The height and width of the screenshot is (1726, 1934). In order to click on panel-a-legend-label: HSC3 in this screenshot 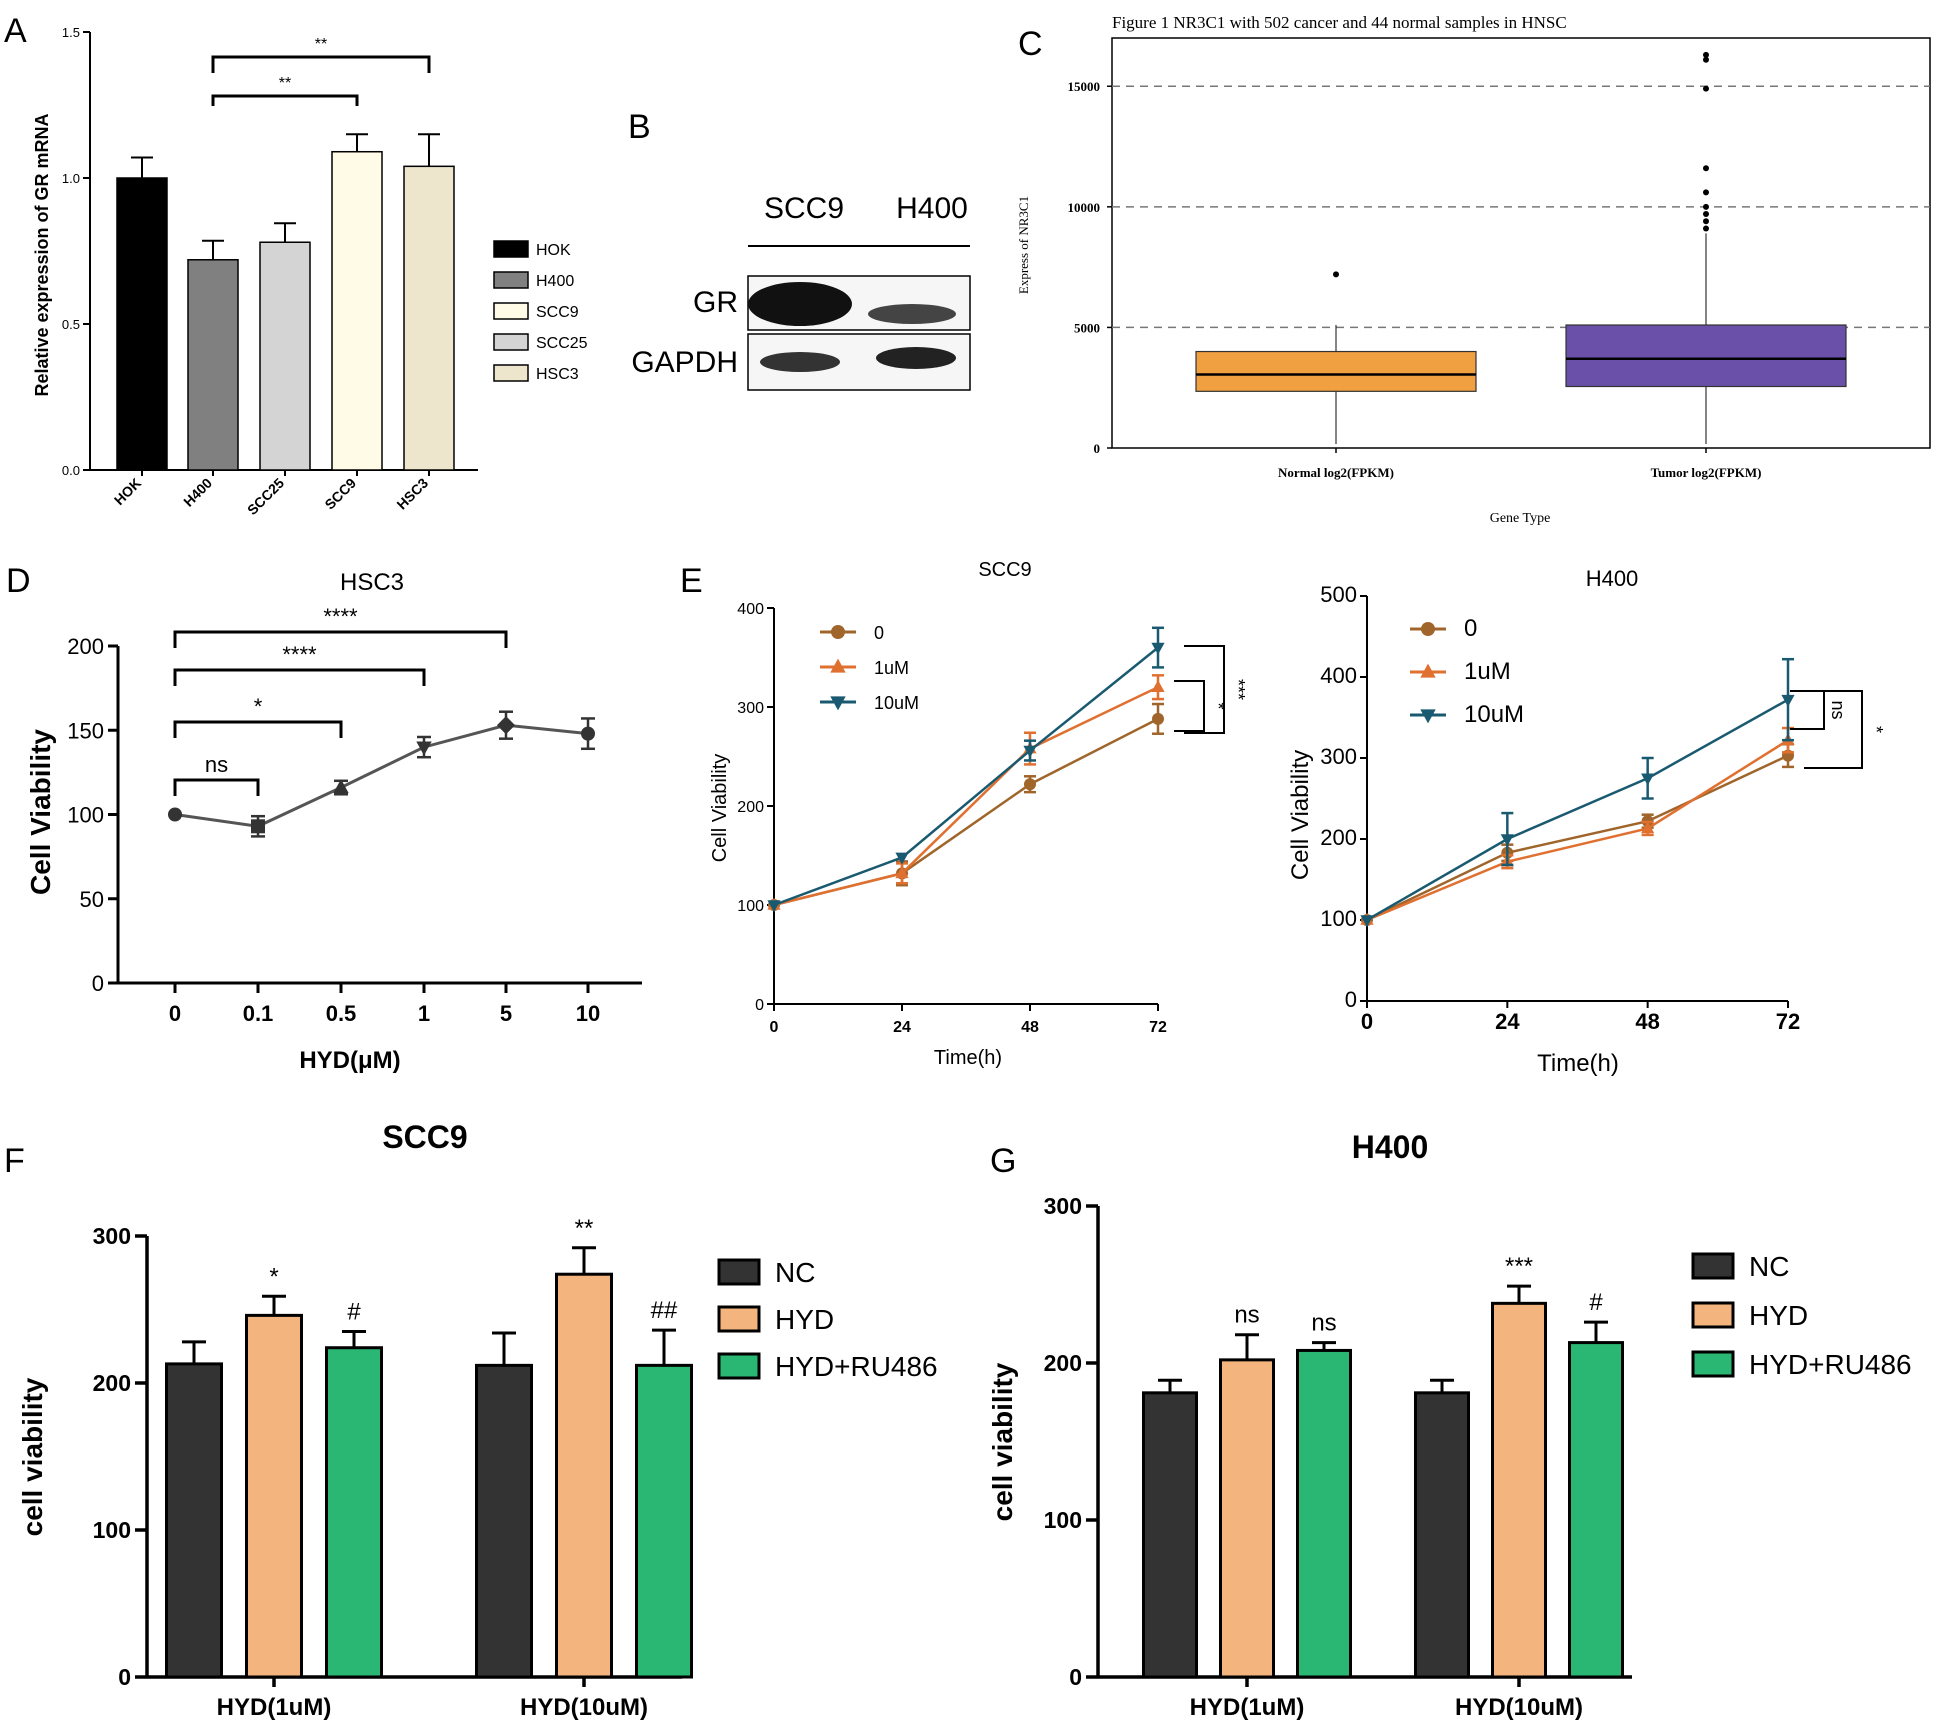, I will do `click(557, 374)`.